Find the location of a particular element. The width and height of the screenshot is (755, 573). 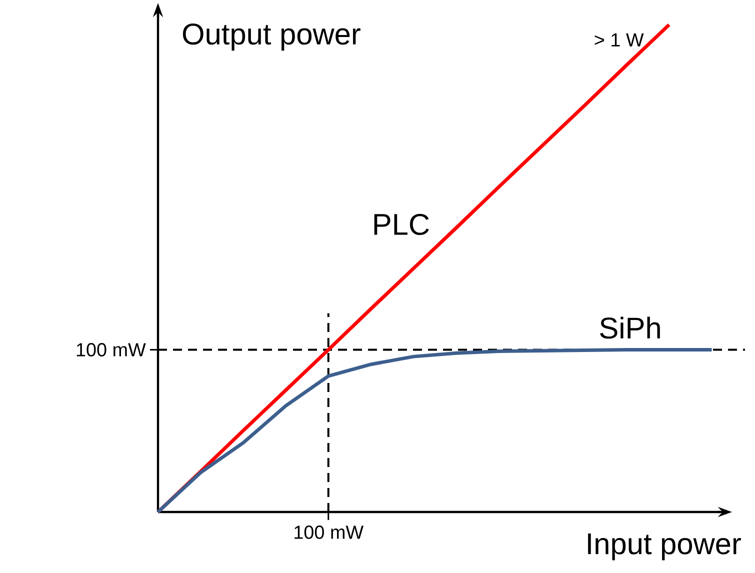

text: 100 mW is located at coordinates (329, 532).